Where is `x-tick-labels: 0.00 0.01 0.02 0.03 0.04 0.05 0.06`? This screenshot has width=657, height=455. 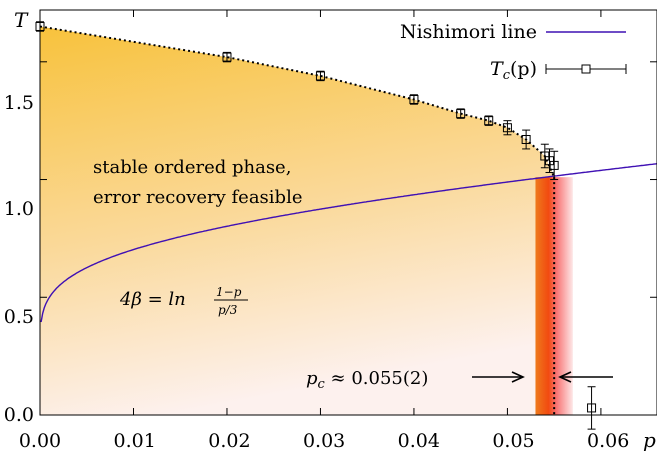 x-tick-labels: 0.00 0.01 0.02 0.03 0.04 0.05 0.06 is located at coordinates (324, 441).